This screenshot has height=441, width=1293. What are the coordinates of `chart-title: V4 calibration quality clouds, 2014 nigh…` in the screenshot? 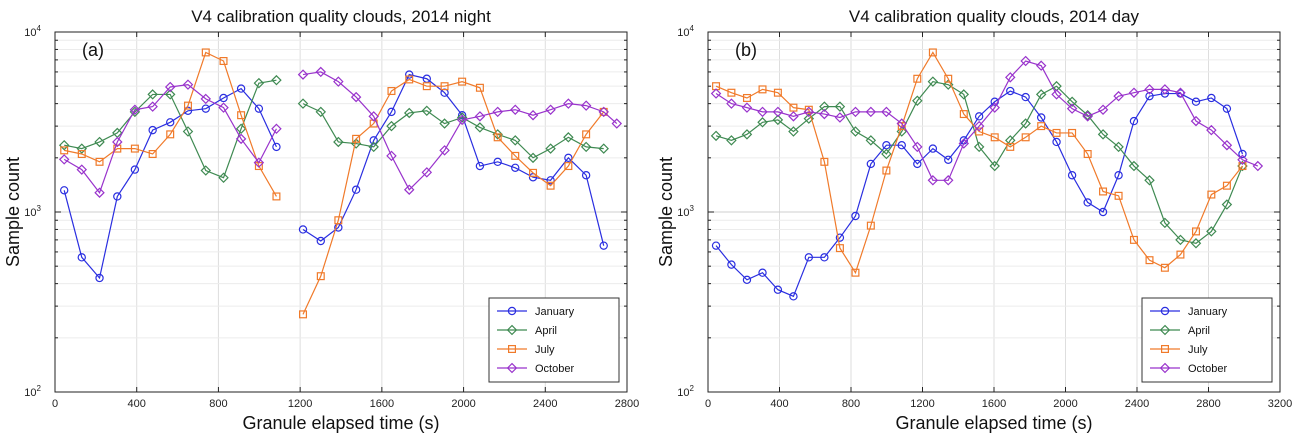 It's located at (341, 16).